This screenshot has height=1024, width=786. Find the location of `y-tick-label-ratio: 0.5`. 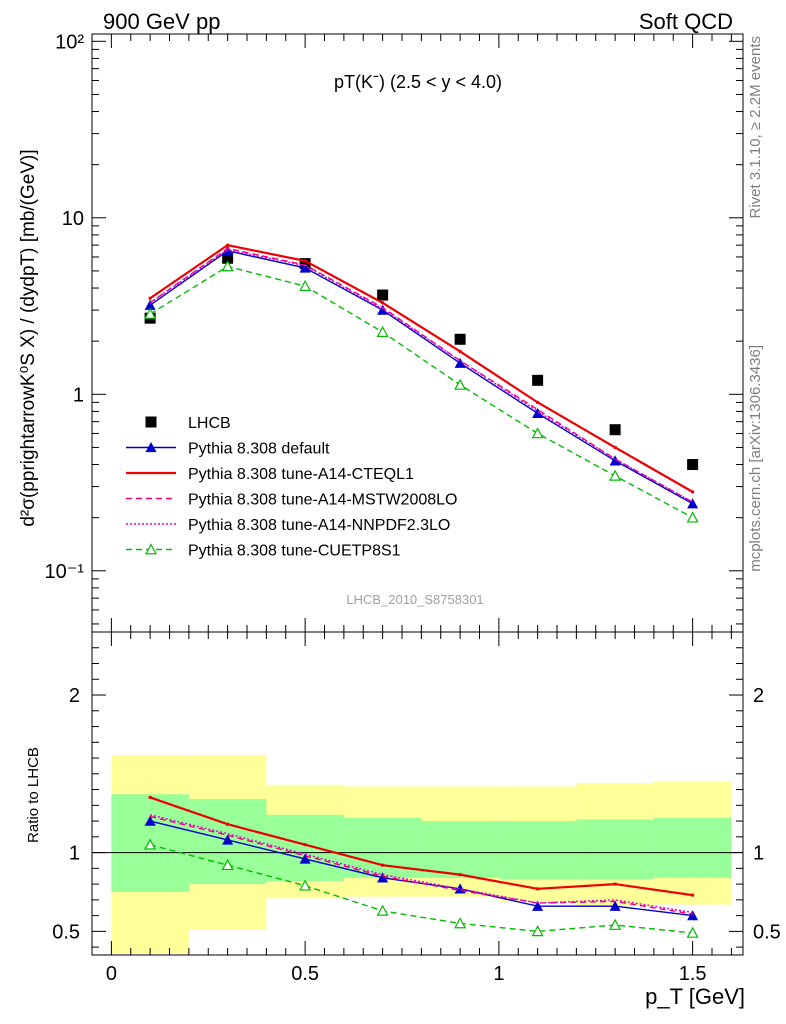

y-tick-label-ratio: 0.5 is located at coordinates (66, 932).